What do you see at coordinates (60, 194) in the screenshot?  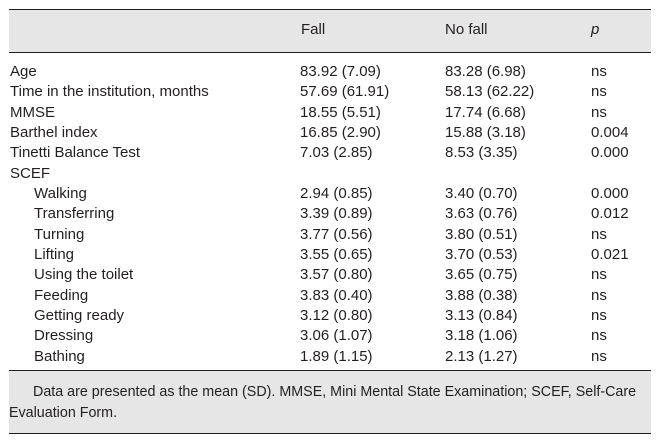 I see `row-label: Walking` at bounding box center [60, 194].